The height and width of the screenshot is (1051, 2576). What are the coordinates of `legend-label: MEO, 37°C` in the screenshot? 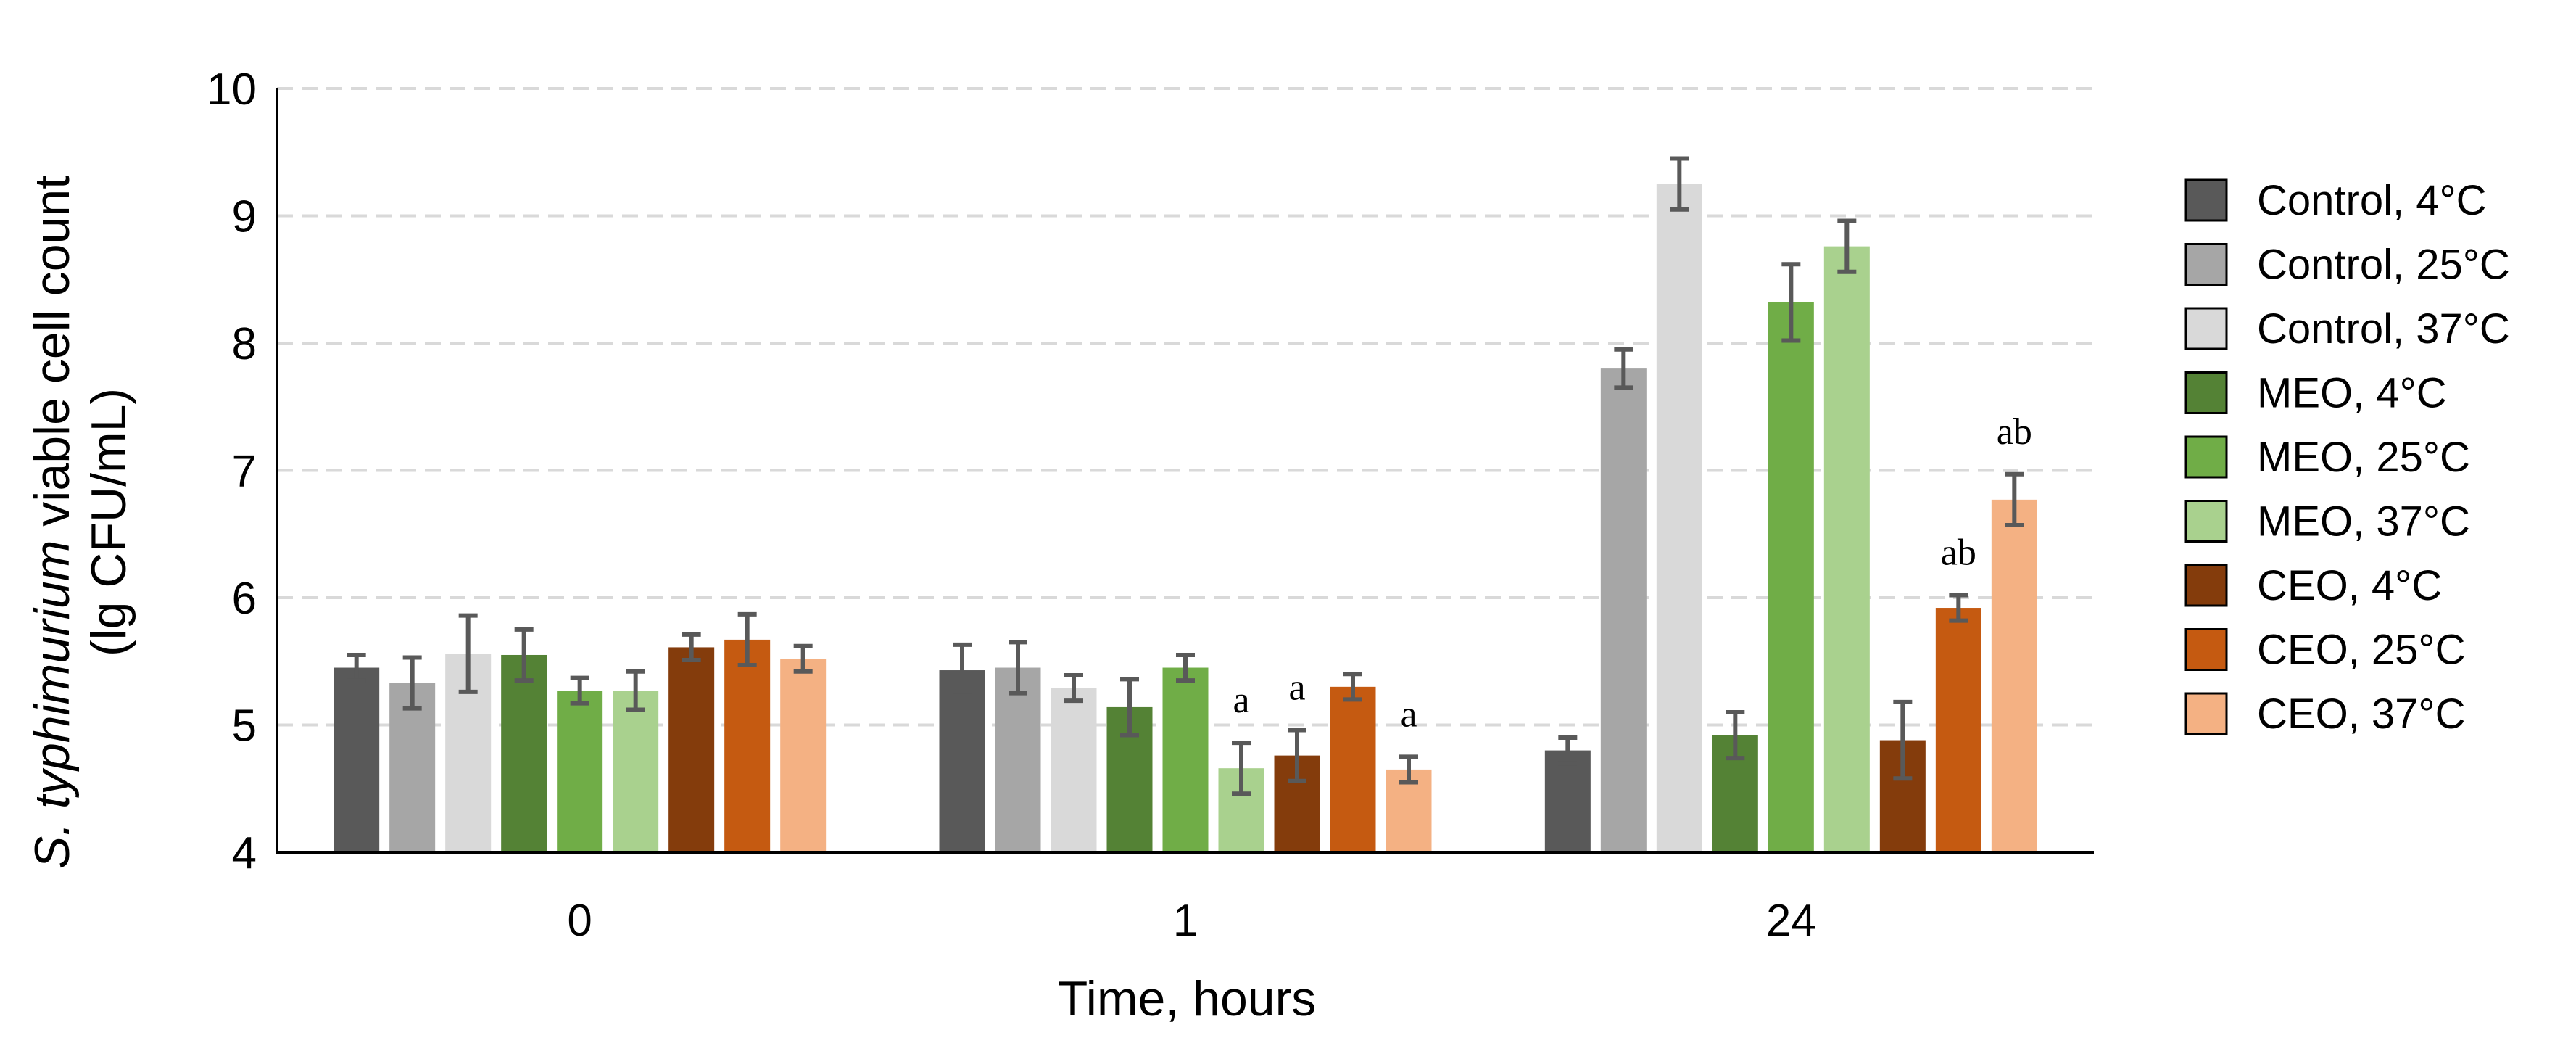 It's located at (2363, 521).